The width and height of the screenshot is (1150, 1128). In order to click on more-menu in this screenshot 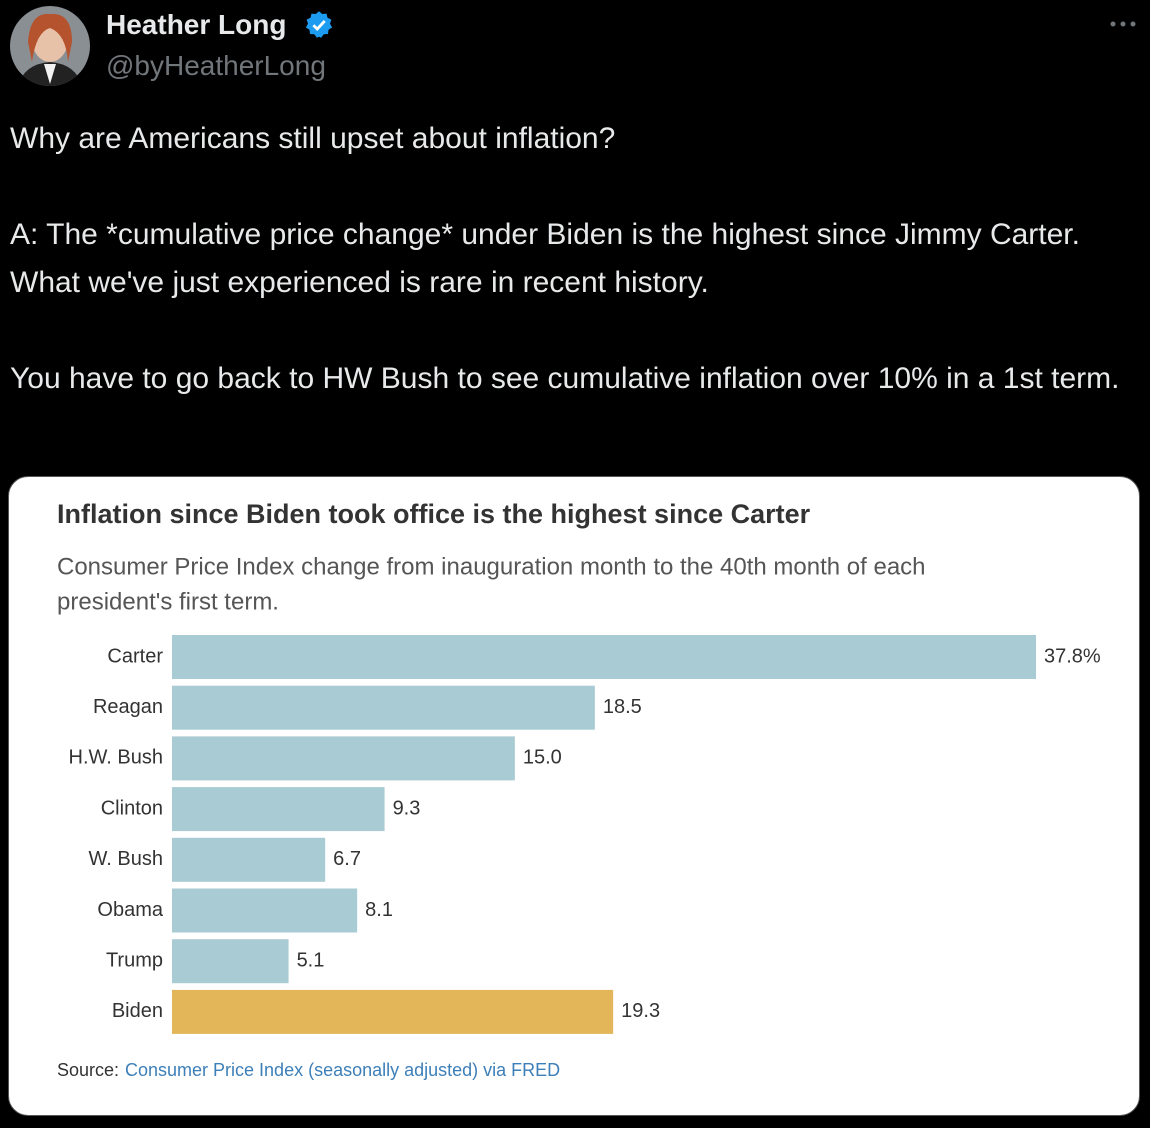, I will do `click(1123, 24)`.